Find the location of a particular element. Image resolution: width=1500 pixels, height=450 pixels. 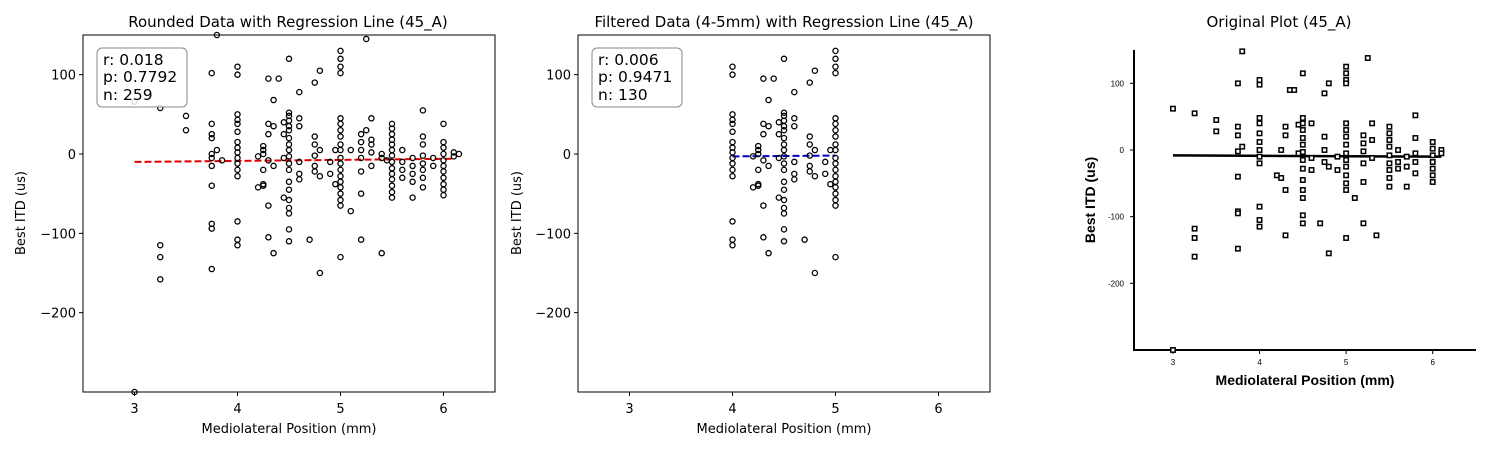

panel-1-title: Rounded Data with Regression Line (45_A) is located at coordinates (288, 22).